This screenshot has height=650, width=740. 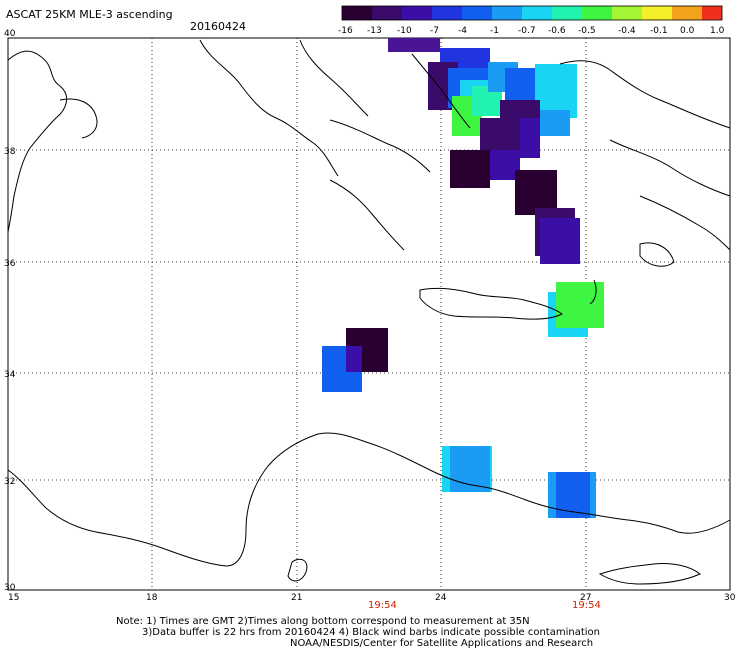 What do you see at coordinates (9, 482) in the screenshot?
I see `lat-label: 32` at bounding box center [9, 482].